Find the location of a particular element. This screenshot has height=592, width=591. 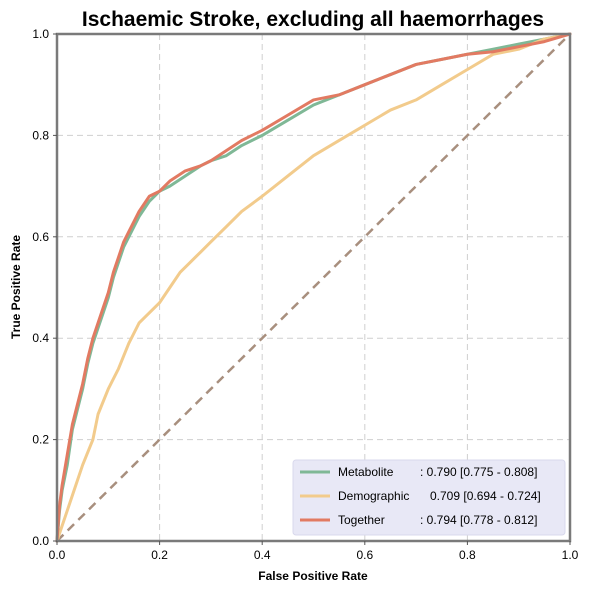

y-ticks-layer: 0.0 0.2 0.4 0.6 0.8 1.0 is located at coordinates (44, 287).